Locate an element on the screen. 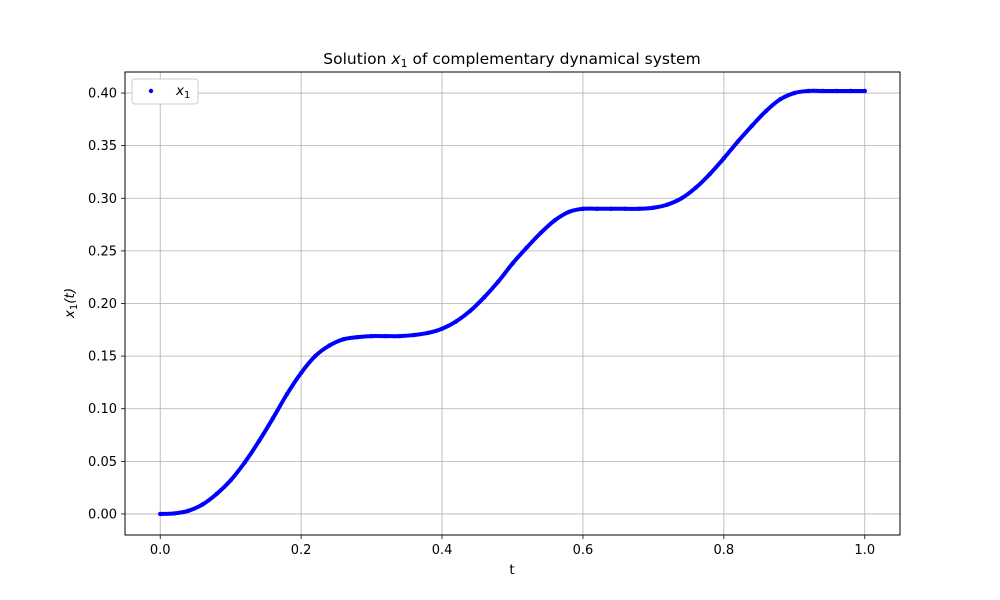 The width and height of the screenshot is (1000, 600). legend-box is located at coordinates (165, 91).